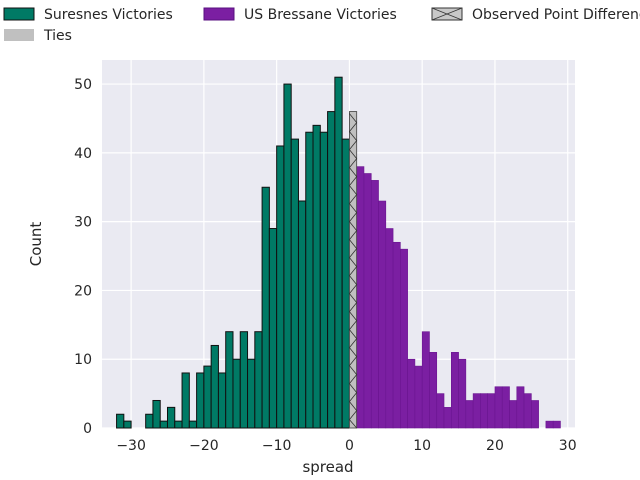 This screenshot has height=480, width=640. Describe the element at coordinates (83, 154) in the screenshot. I see `y-tick-label: 40` at that location.